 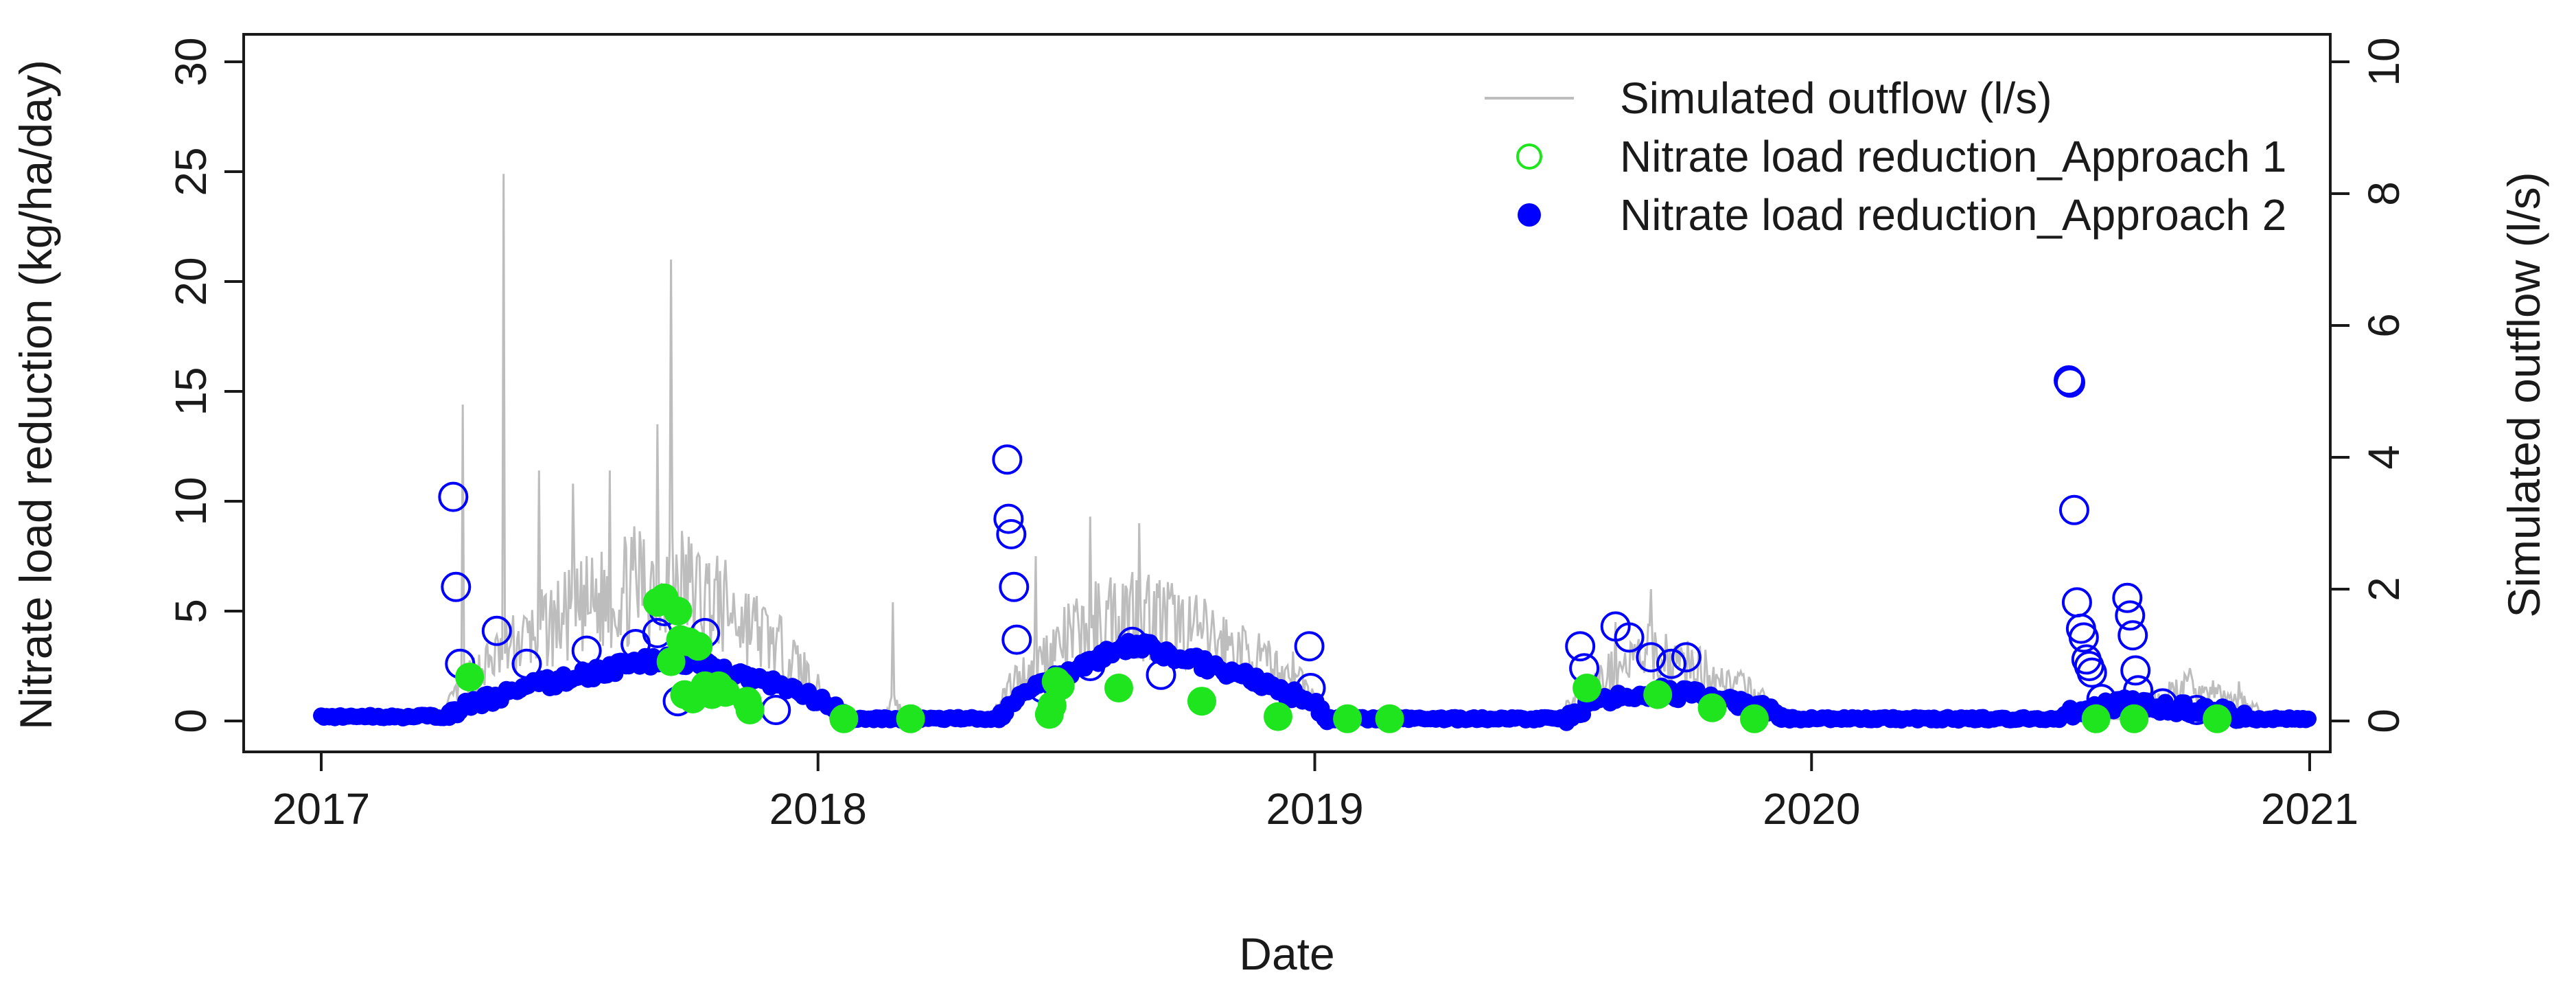 I want to click on x-tick-label: 2020, so click(x=1811, y=809).